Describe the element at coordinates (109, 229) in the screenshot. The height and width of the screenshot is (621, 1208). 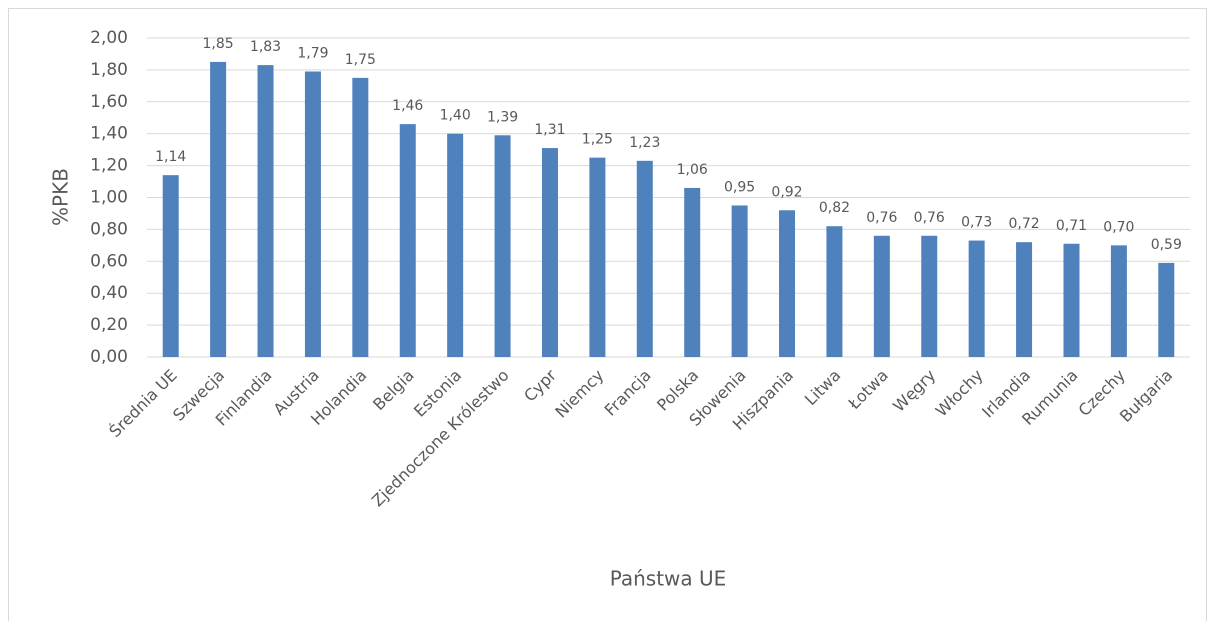
I see `y-tick-label: 0,80` at that location.